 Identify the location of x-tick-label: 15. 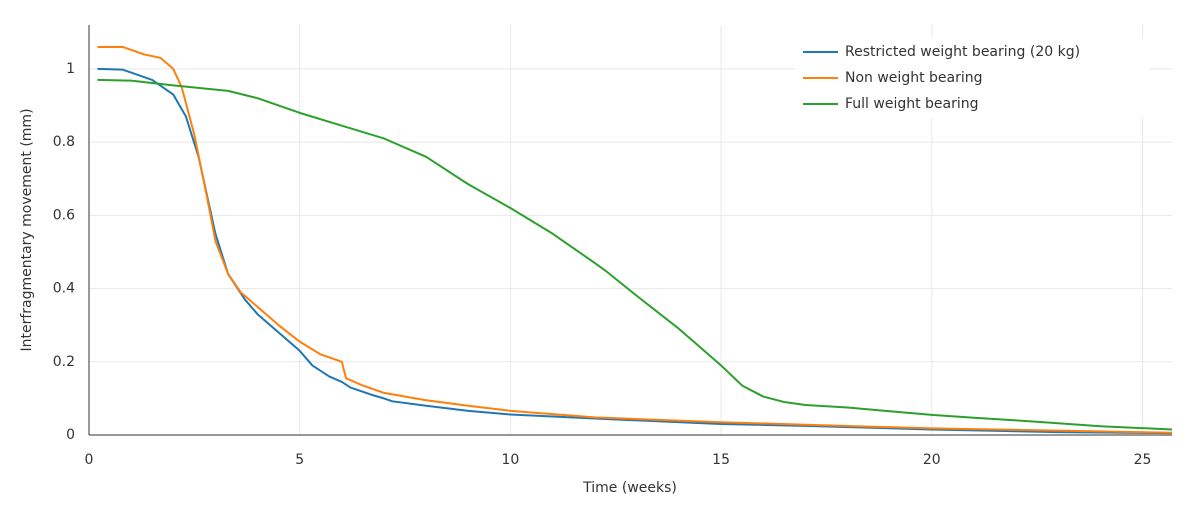
(721, 460).